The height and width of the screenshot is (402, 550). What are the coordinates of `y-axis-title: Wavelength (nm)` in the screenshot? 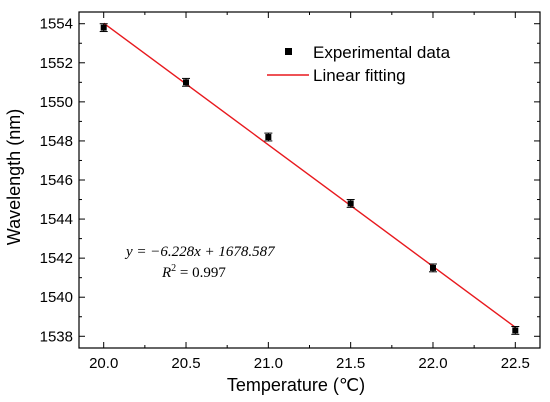 It's located at (14, 177).